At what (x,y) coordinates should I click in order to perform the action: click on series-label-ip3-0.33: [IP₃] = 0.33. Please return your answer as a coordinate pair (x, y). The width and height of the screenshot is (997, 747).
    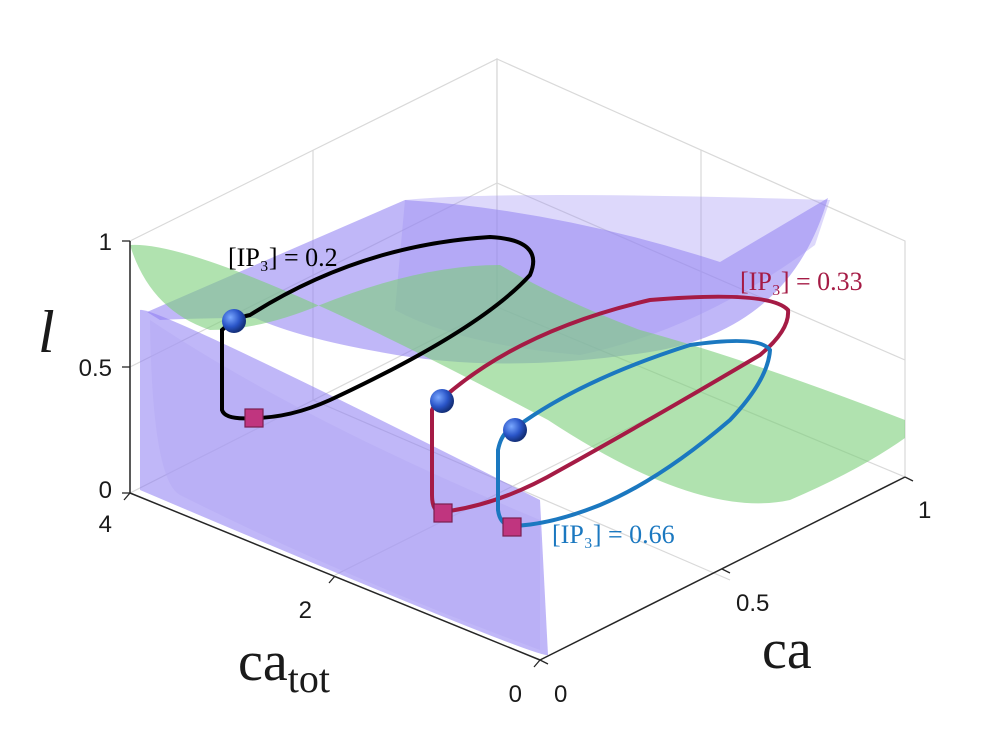
    Looking at the image, I should click on (801, 281).